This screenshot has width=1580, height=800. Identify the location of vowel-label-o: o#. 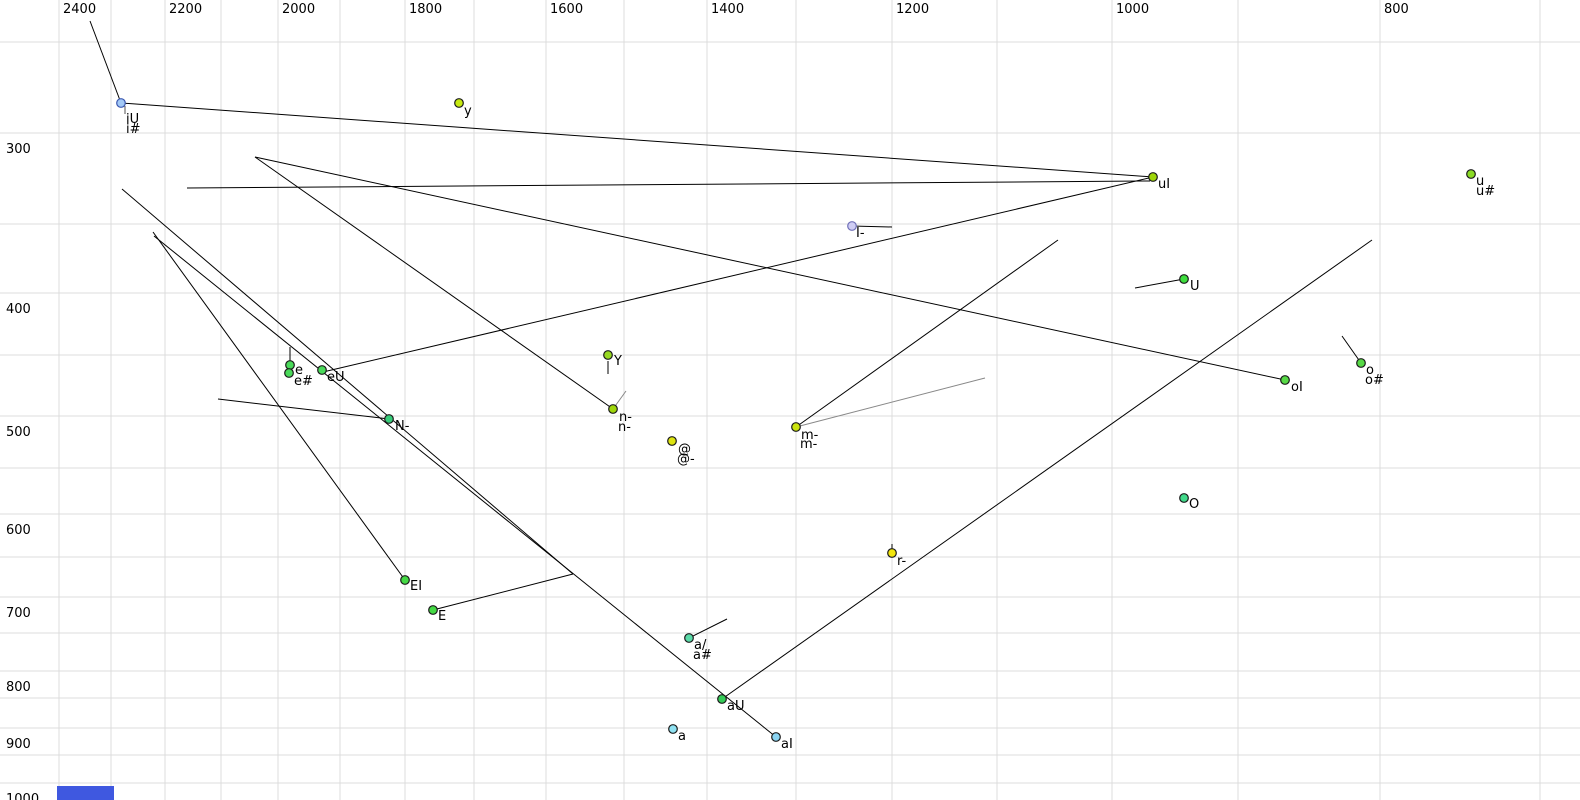
(1374, 380).